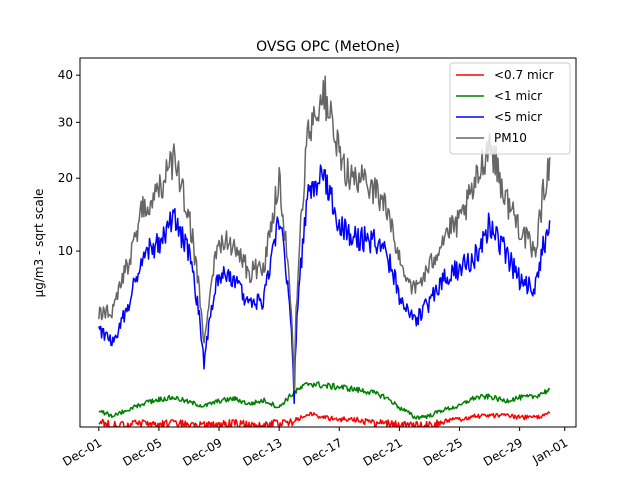 This screenshot has width=640, height=484. Describe the element at coordinates (39, 243) in the screenshot. I see `y-axis-label: µg/m3 - sqrt scale` at that location.